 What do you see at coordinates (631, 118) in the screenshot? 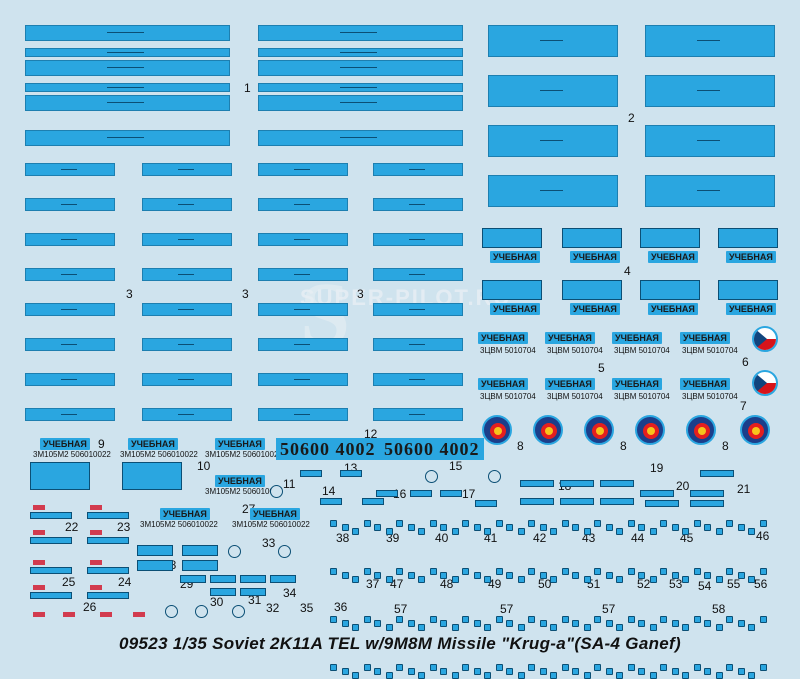
I see `label-2: 2` at bounding box center [631, 118].